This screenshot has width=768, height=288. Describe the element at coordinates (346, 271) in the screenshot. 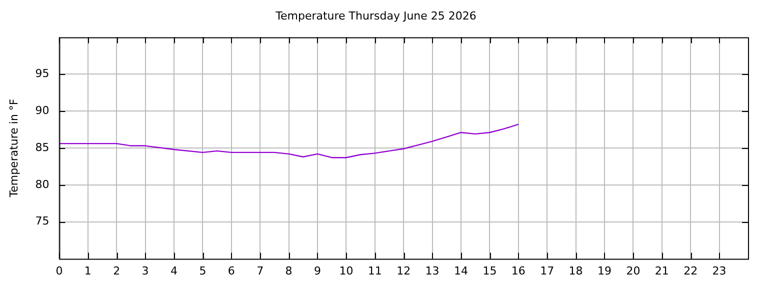

I see `x-tick-label: 10` at that location.